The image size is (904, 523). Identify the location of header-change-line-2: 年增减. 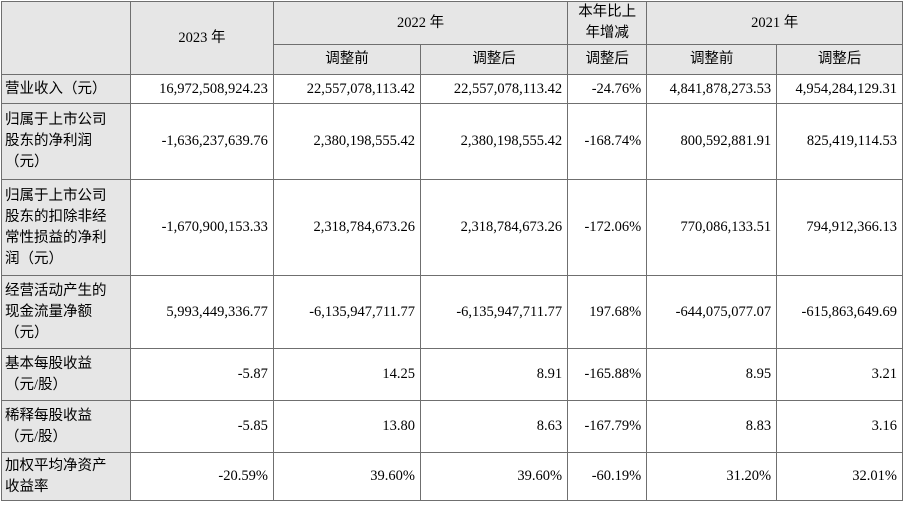
(607, 33).